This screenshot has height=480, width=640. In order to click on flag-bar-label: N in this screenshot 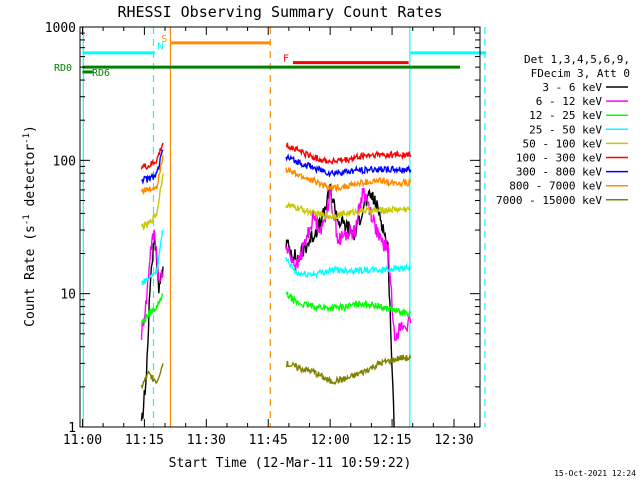, I will do `click(160, 46)`.